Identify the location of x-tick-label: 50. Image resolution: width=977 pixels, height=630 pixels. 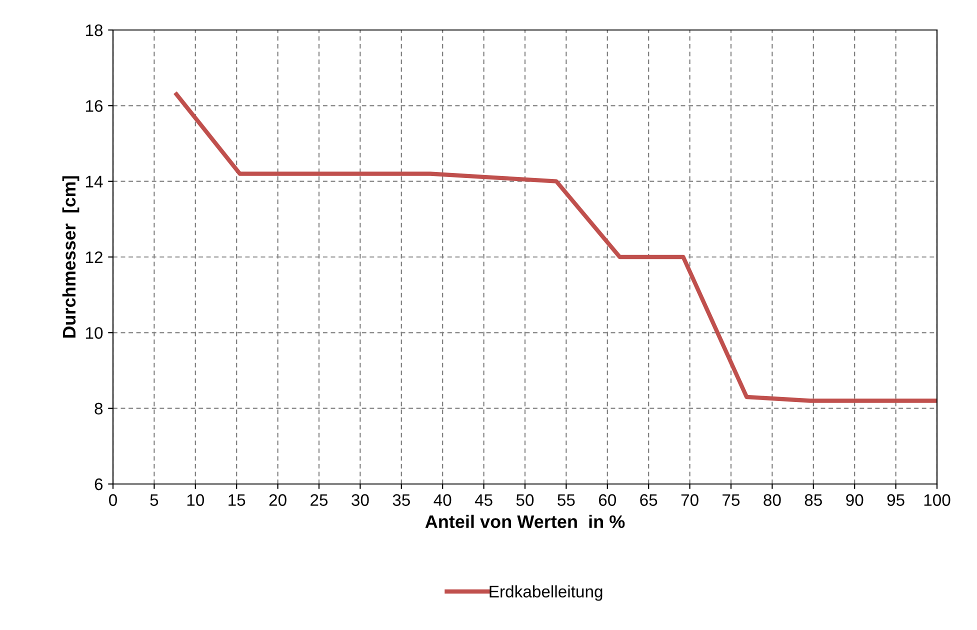
(525, 500).